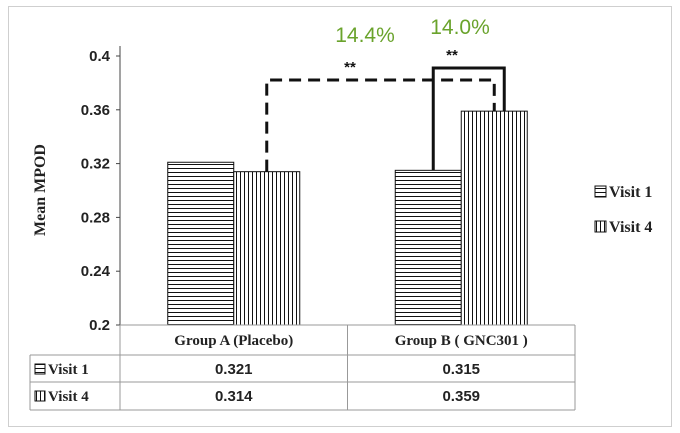 This screenshot has width=680, height=433. I want to click on legend-label: Visit 4, so click(630, 227).